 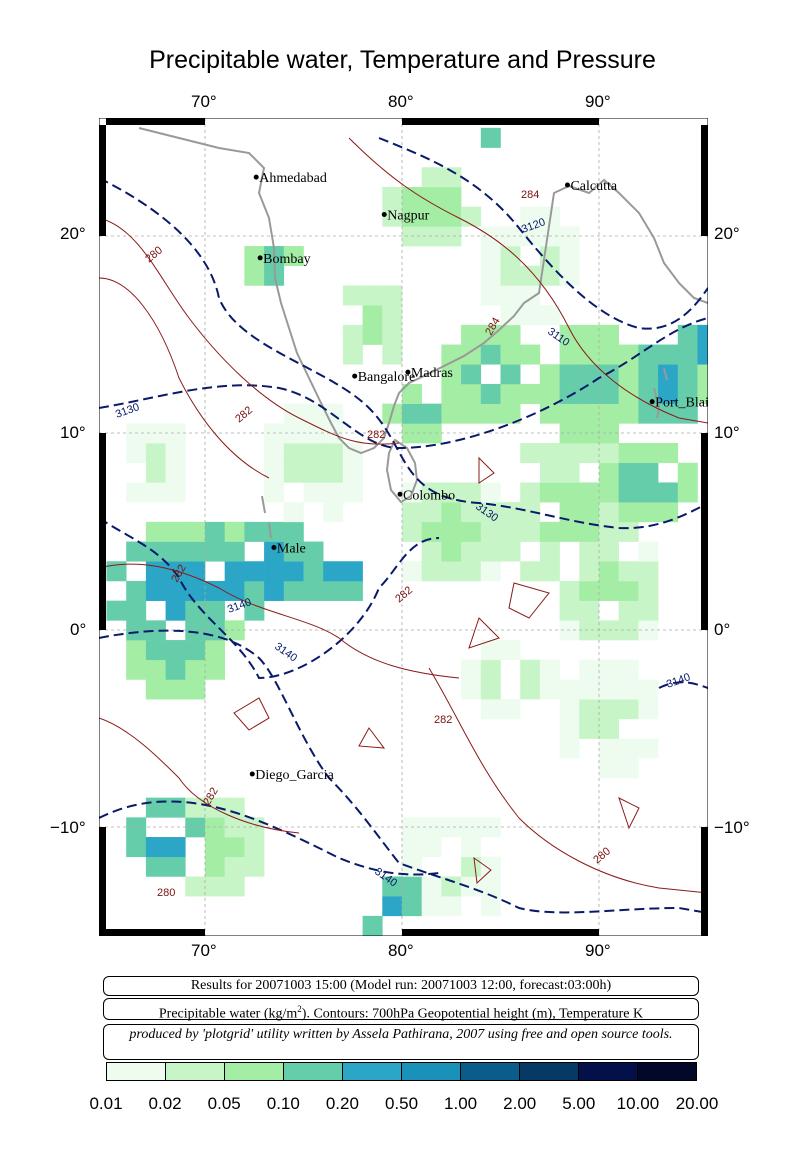 What do you see at coordinates (283, 1103) in the screenshot?
I see `colorbar-tick-label: 0.10` at bounding box center [283, 1103].